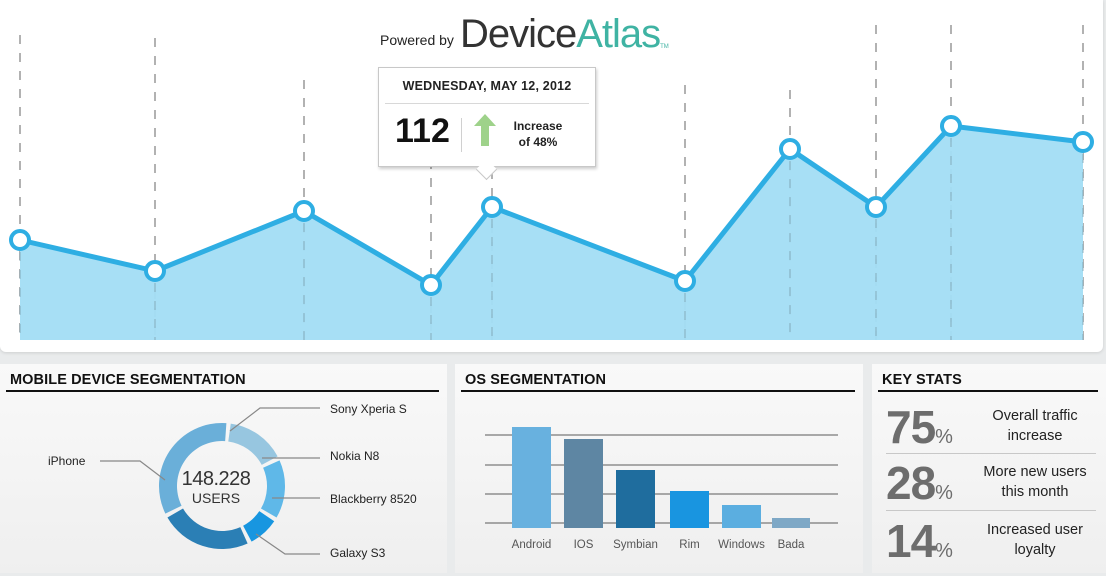 This screenshot has width=1106, height=576. I want to click on stat-value: 14, so click(911, 541).